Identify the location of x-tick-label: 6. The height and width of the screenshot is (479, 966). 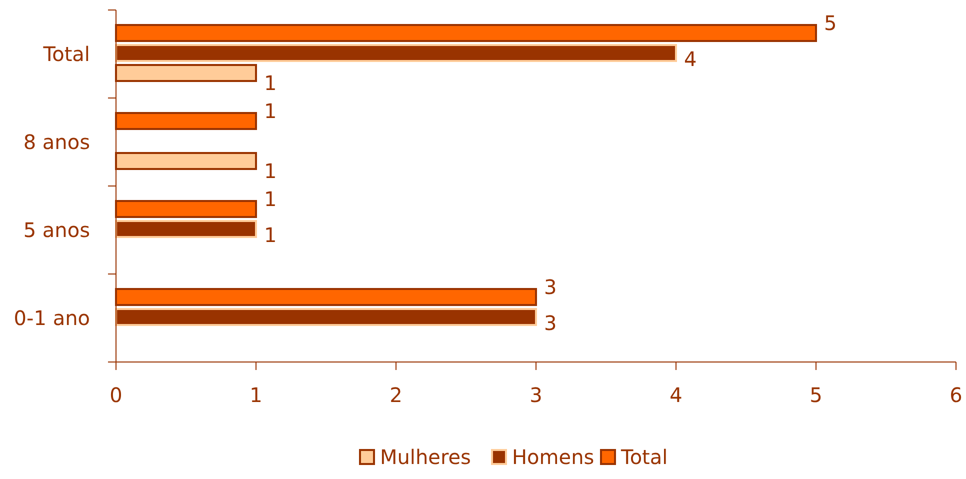
(956, 395).